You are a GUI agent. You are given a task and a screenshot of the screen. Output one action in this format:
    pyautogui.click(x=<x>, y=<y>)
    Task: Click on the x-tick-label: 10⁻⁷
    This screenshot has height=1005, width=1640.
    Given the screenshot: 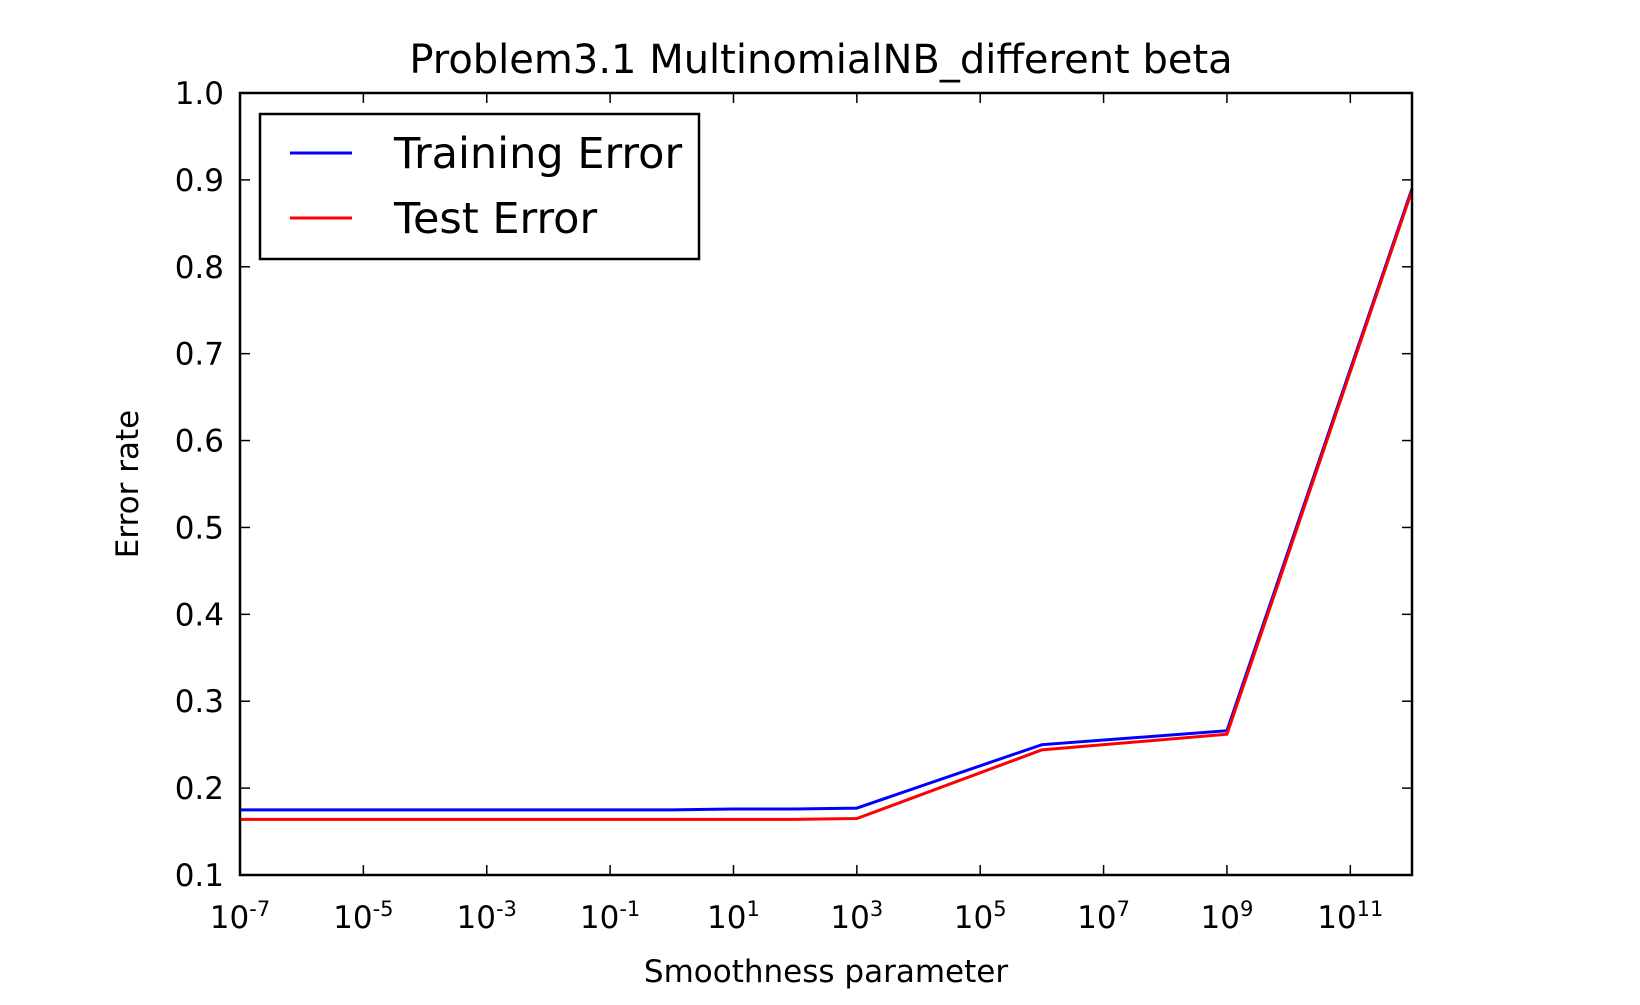 What is the action you would take?
    pyautogui.click(x=240, y=916)
    